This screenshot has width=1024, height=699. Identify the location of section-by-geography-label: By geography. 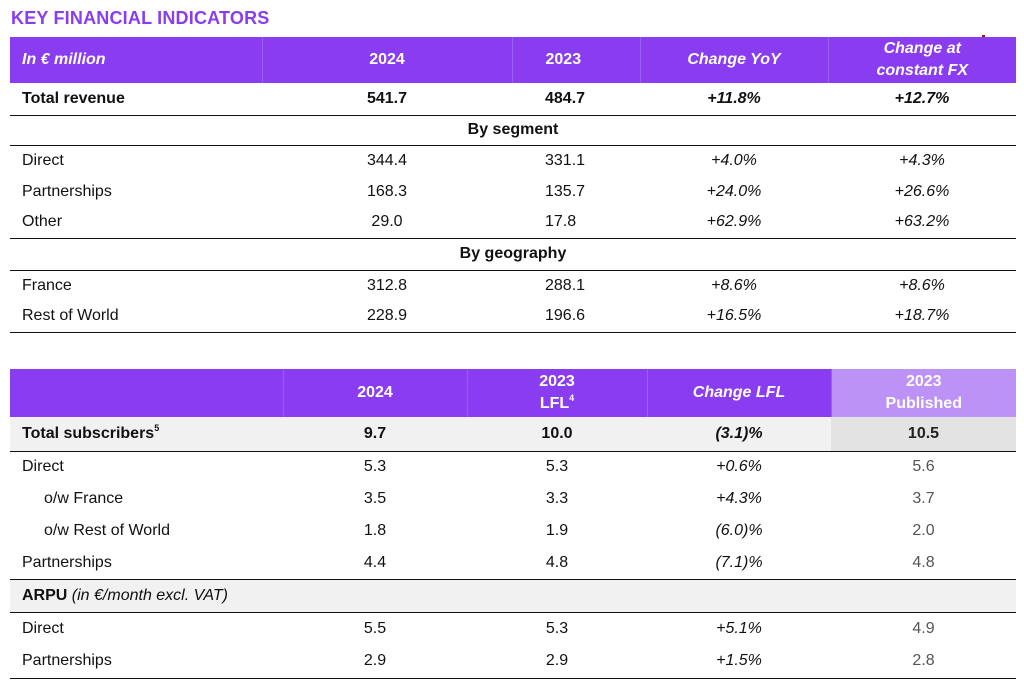
(513, 254).